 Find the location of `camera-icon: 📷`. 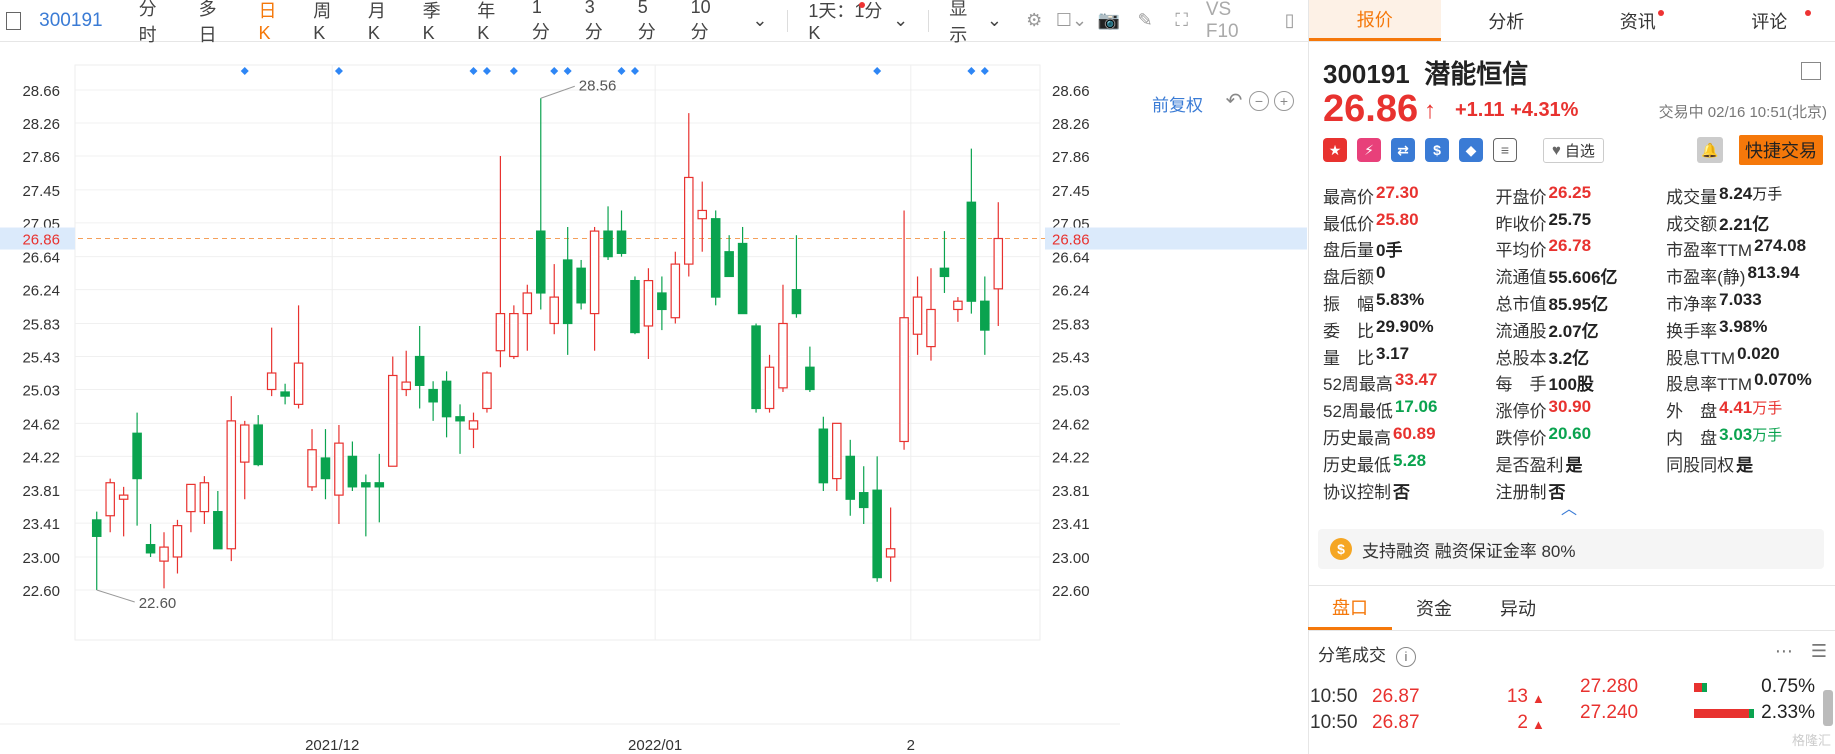

camera-icon: 📷 is located at coordinates (1108, 20).